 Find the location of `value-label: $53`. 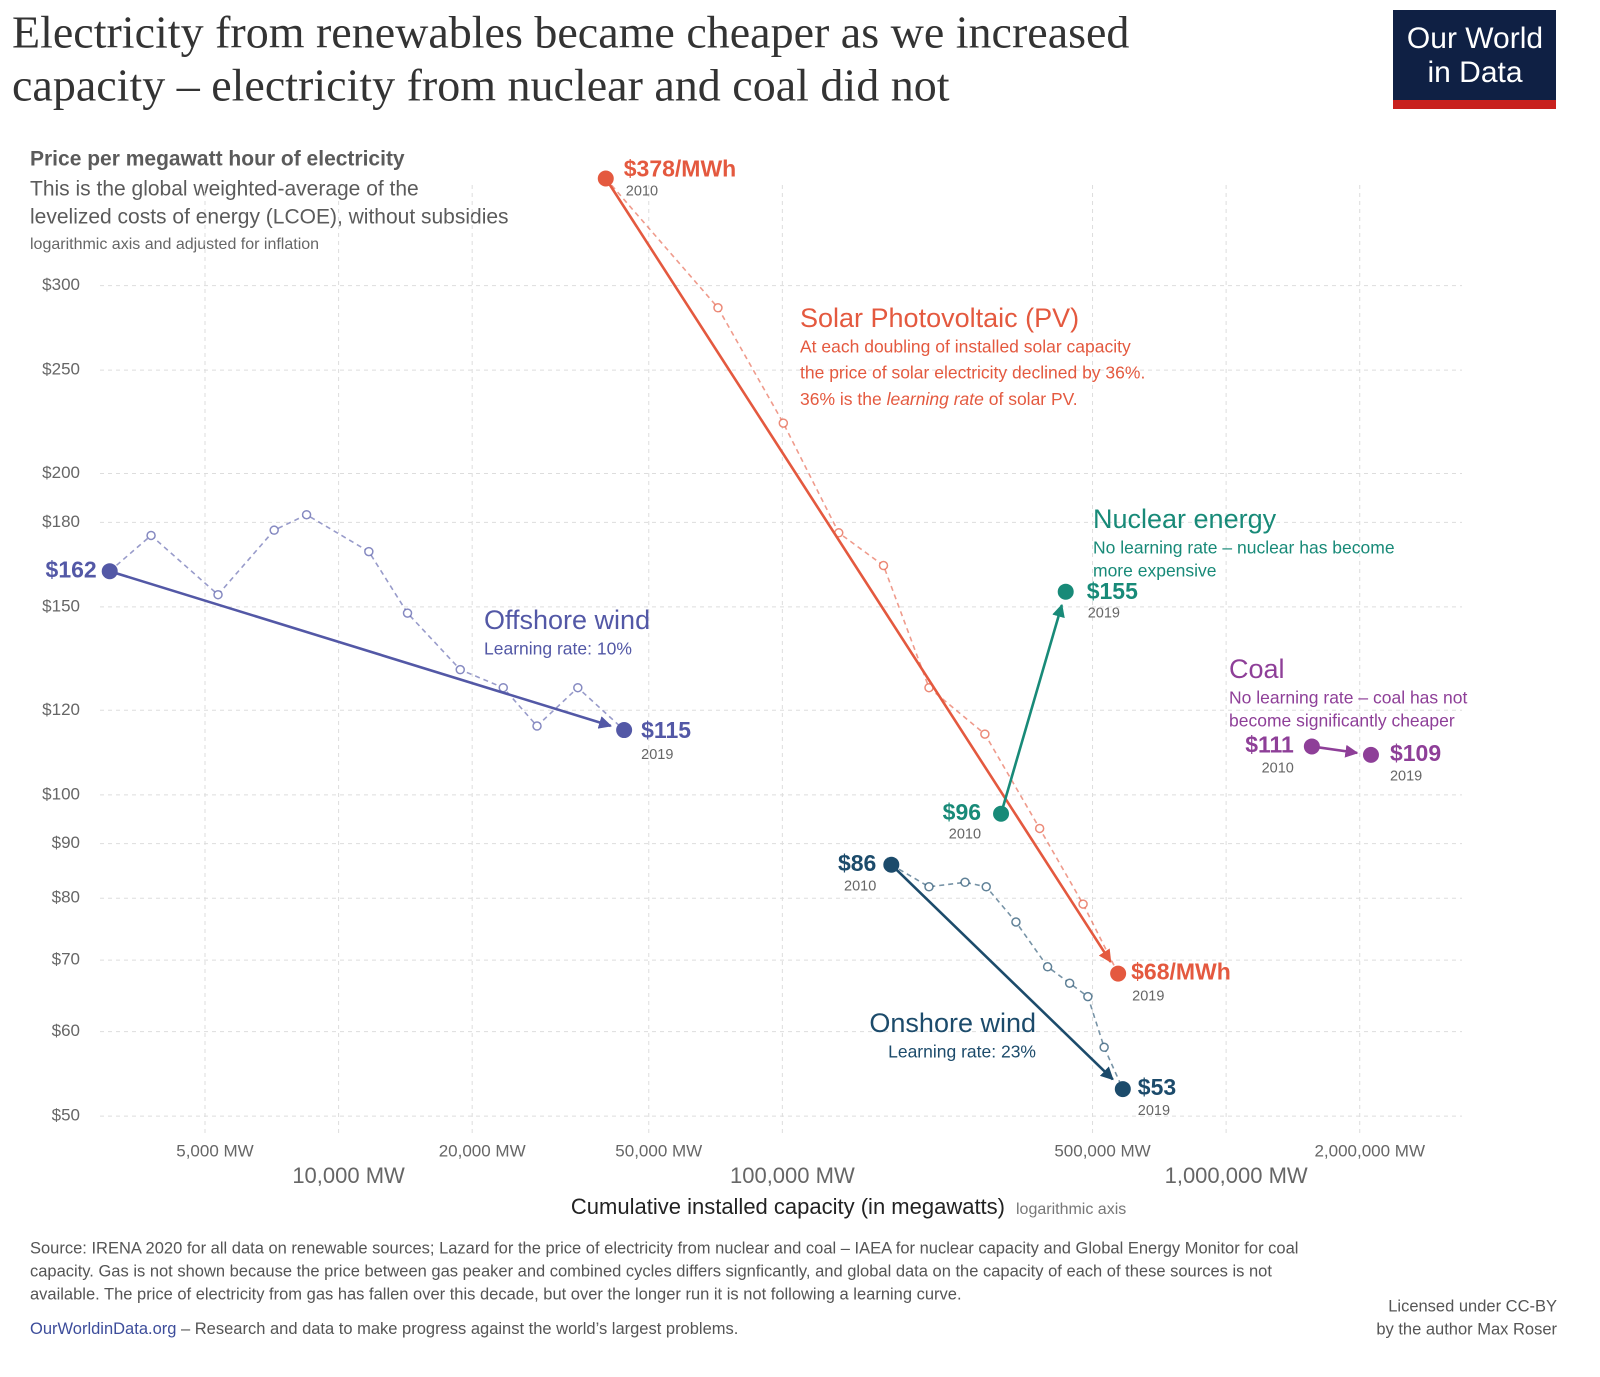

value-label: $53 is located at coordinates (1157, 1087).